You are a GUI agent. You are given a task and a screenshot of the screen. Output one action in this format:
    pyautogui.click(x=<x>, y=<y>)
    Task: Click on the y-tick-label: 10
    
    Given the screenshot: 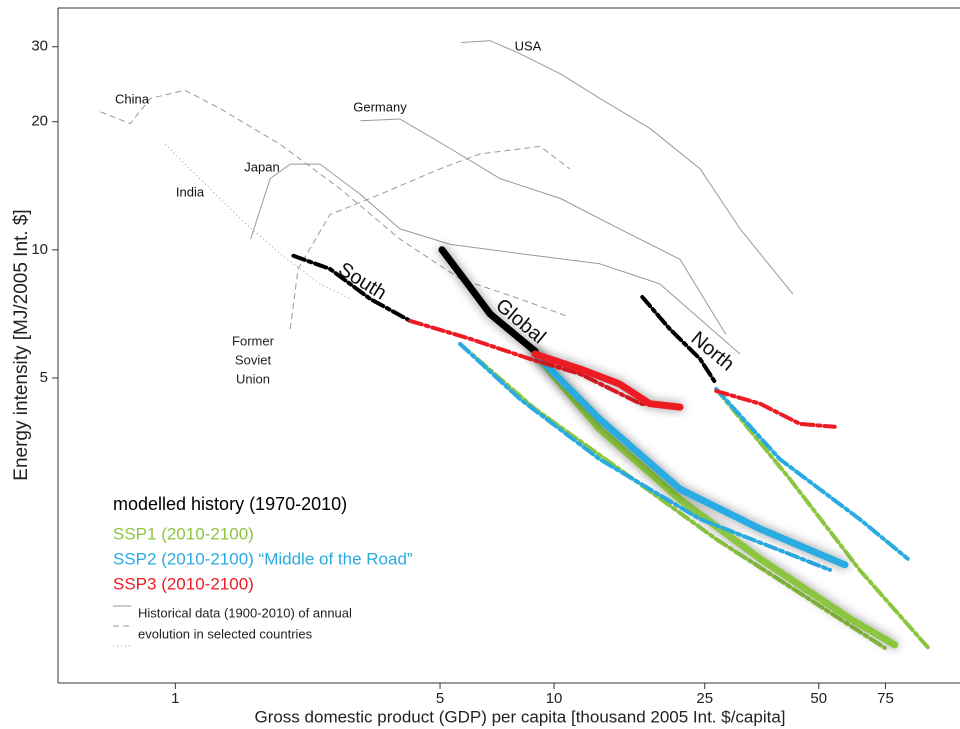 What is the action you would take?
    pyautogui.click(x=39, y=249)
    